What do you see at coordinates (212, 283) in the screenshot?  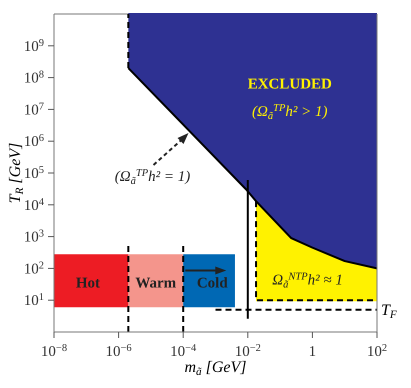 I see `annotation: Cold` at bounding box center [212, 283].